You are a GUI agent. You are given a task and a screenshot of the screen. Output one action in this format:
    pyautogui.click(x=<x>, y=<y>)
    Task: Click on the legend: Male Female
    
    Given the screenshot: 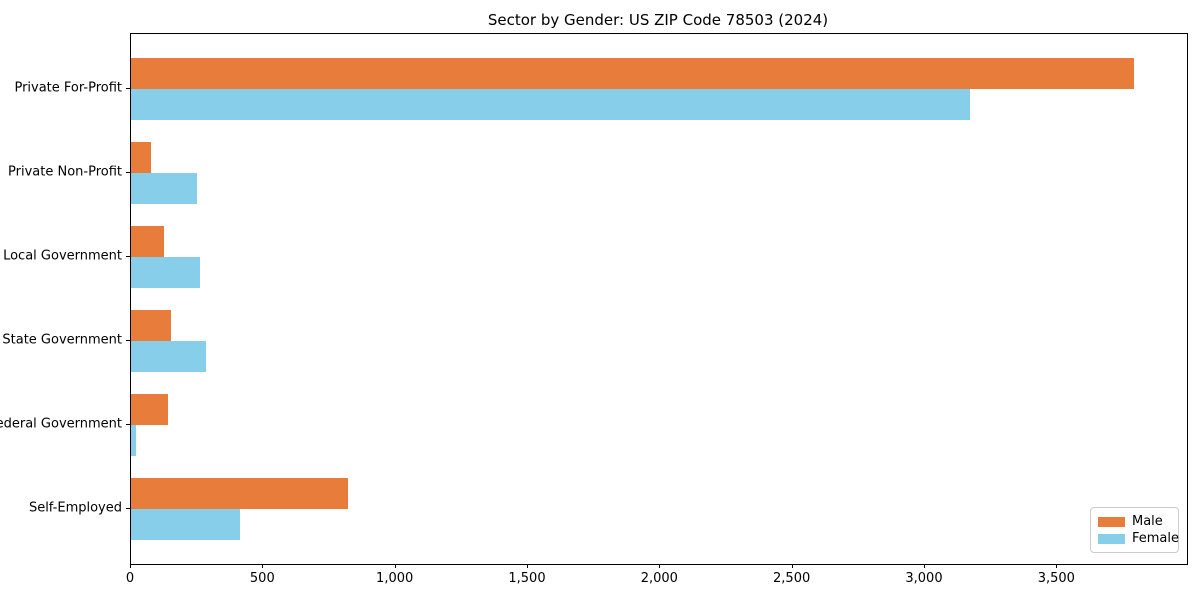 What is the action you would take?
    pyautogui.click(x=1134, y=530)
    